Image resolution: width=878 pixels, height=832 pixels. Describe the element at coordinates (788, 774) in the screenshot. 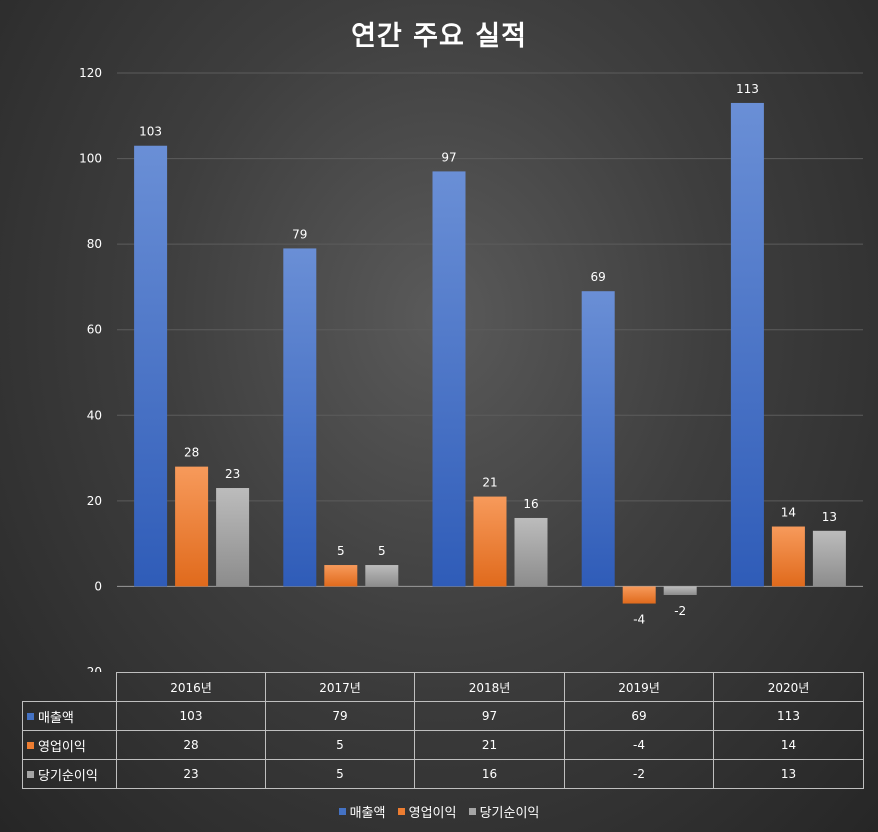

I see `data-table-cell: 13` at that location.